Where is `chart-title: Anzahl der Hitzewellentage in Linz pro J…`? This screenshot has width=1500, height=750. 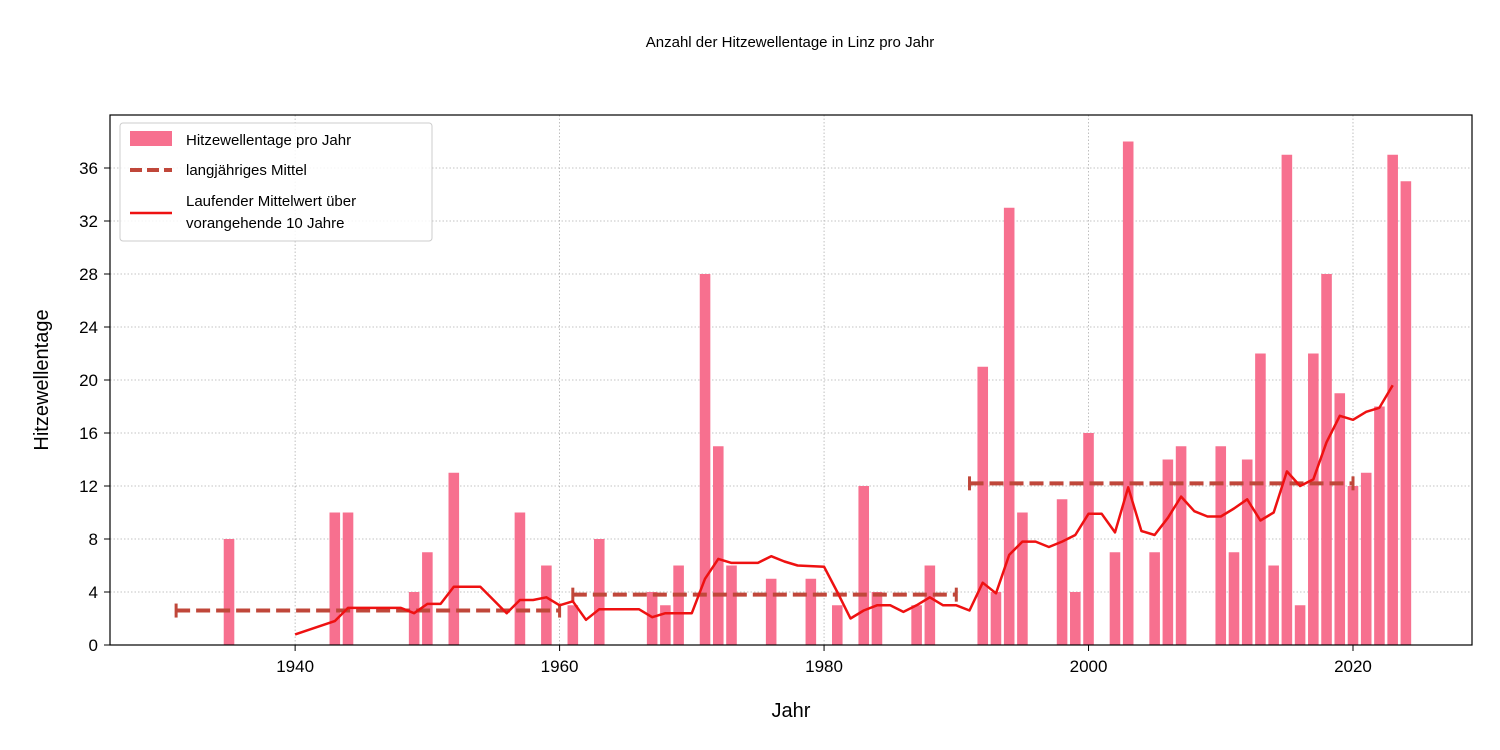
chart-title: Anzahl der Hitzewellentage in Linz pro J… is located at coordinates (790, 42).